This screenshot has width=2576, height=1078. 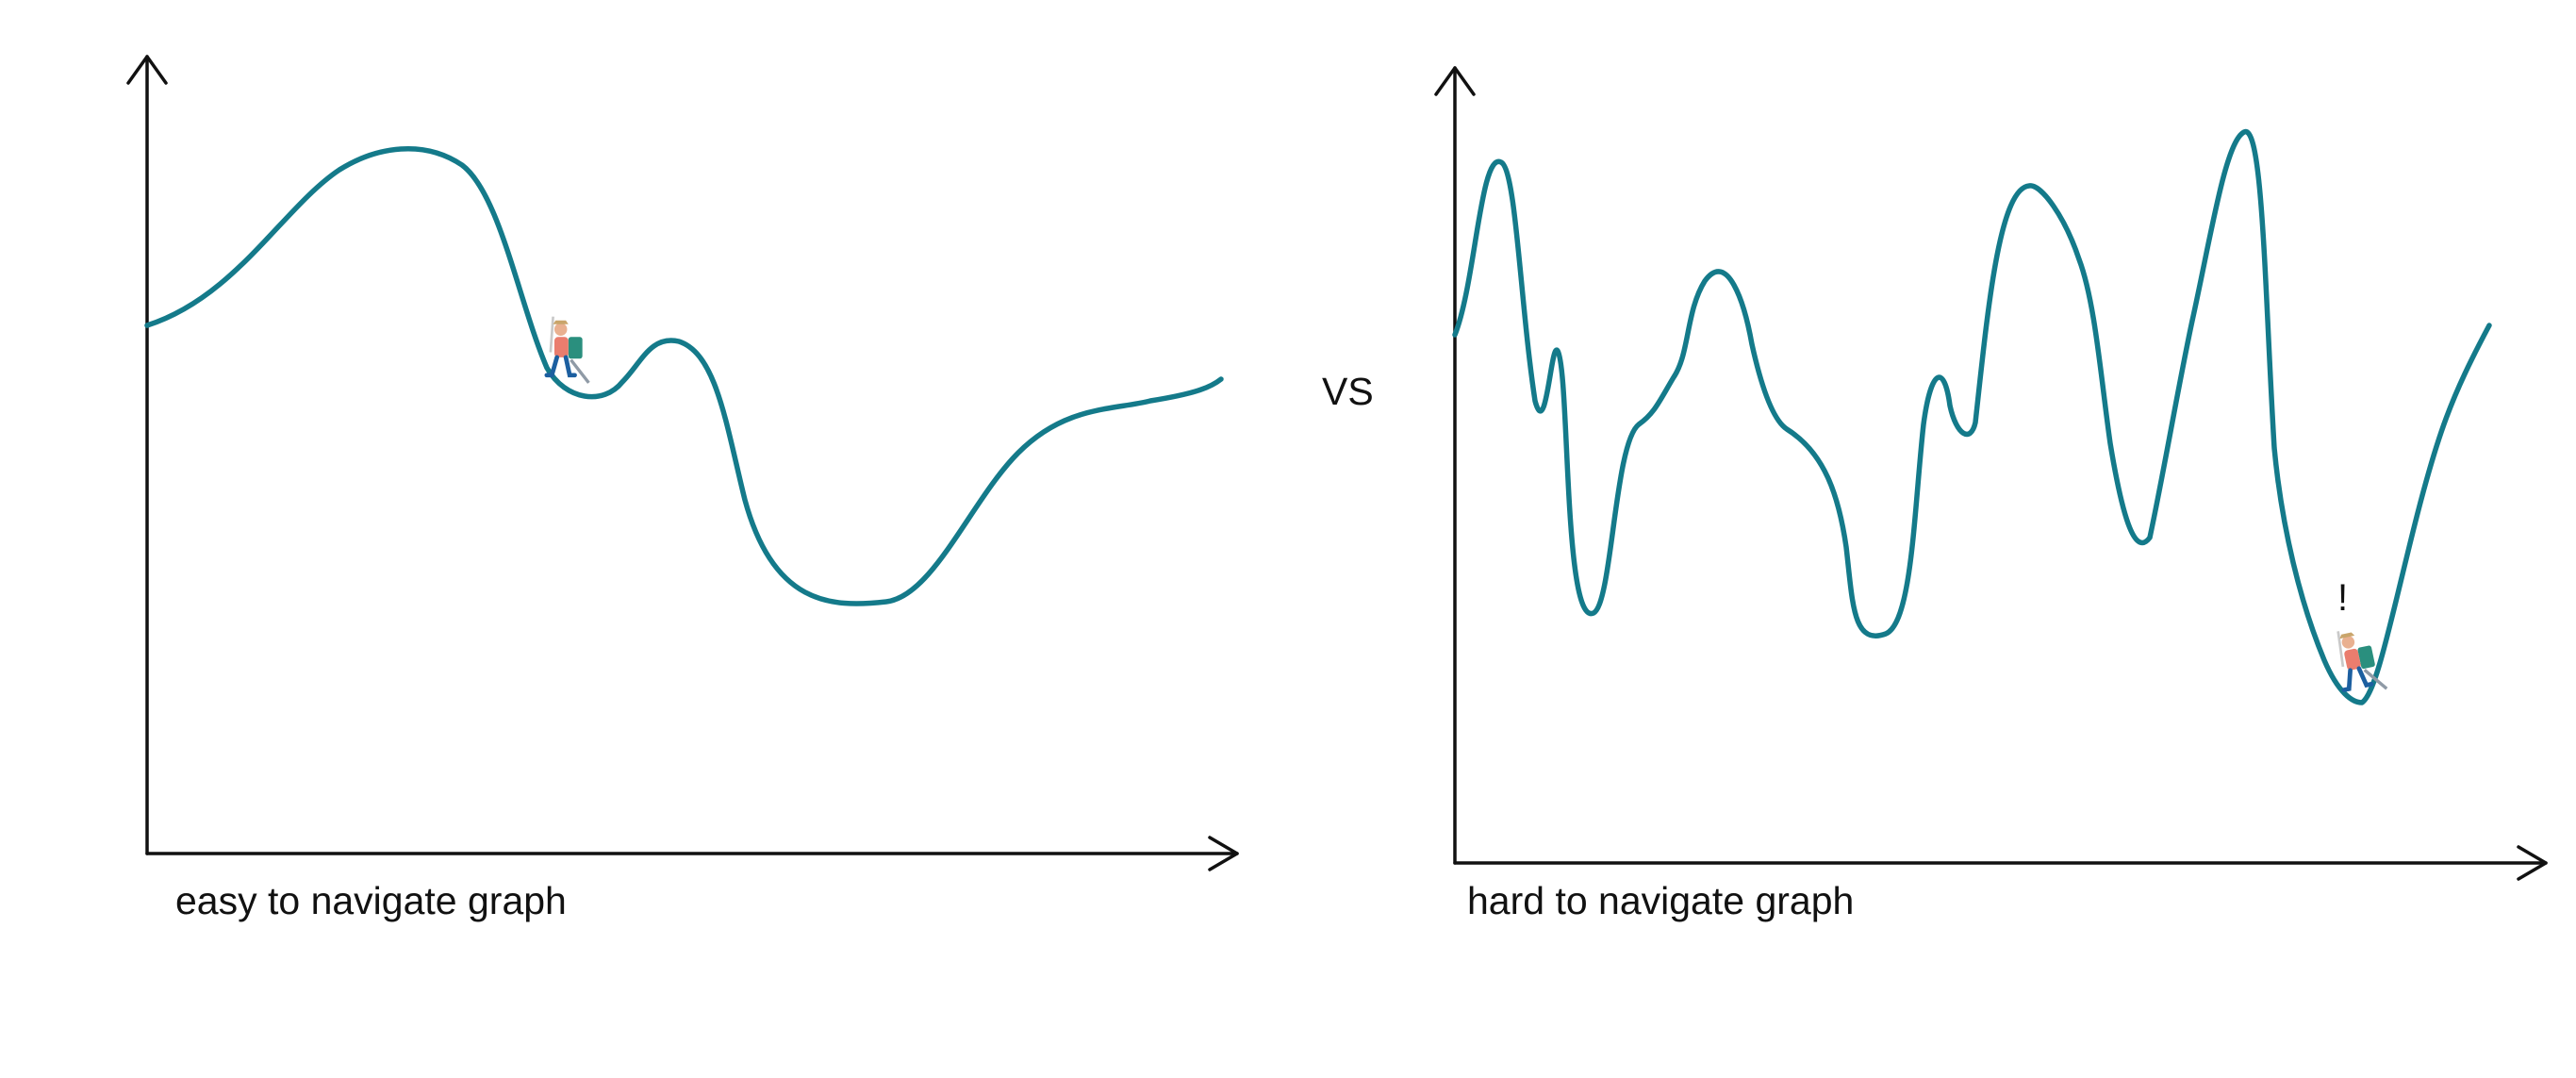 What do you see at coordinates (1348, 391) in the screenshot?
I see `vs-label: VS` at bounding box center [1348, 391].